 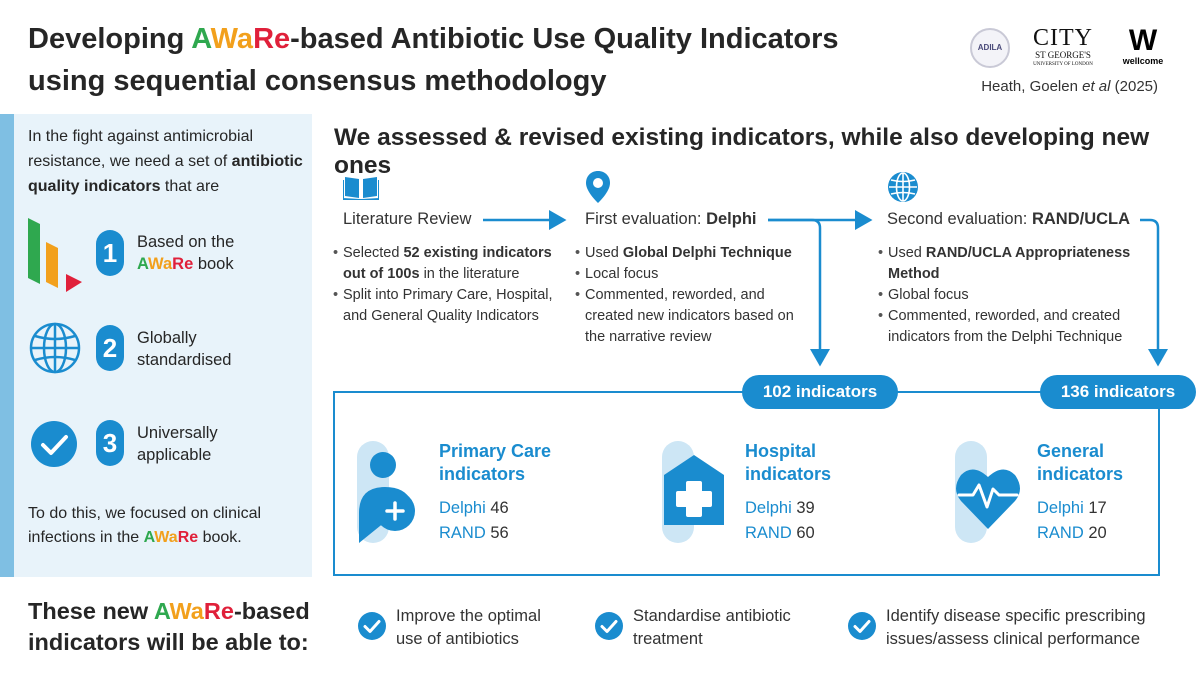 I want to click on pill-136-indicators: 136 indicators, so click(x=1118, y=392).